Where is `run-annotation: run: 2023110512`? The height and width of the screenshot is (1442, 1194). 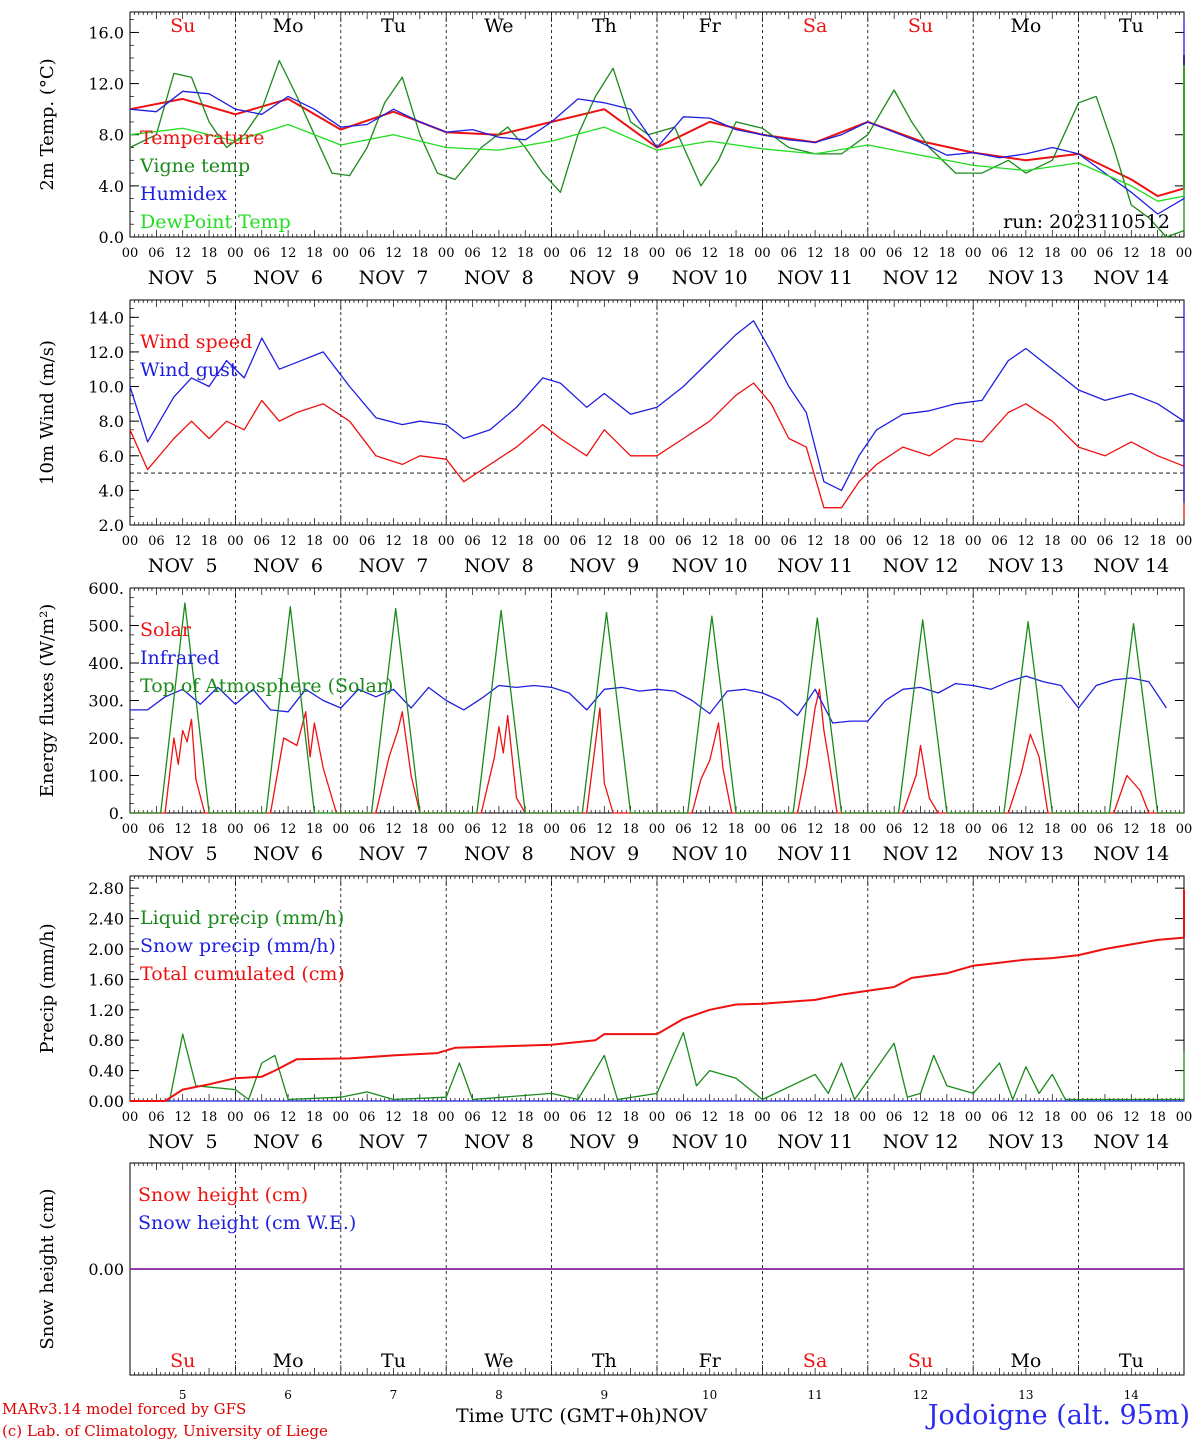 run-annotation: run: 2023110512 is located at coordinates (1086, 222).